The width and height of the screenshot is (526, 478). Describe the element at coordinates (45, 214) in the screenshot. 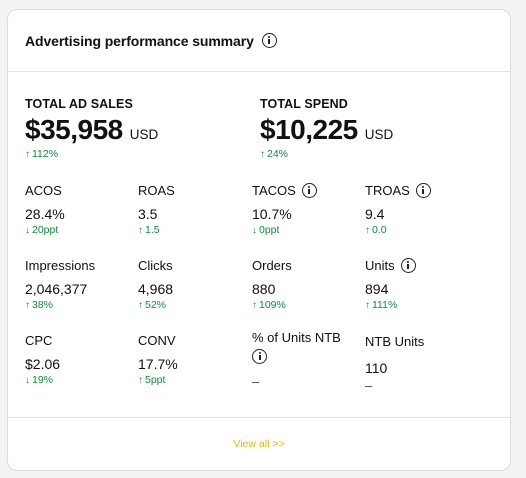

I see `metric-value: 28.4%` at that location.